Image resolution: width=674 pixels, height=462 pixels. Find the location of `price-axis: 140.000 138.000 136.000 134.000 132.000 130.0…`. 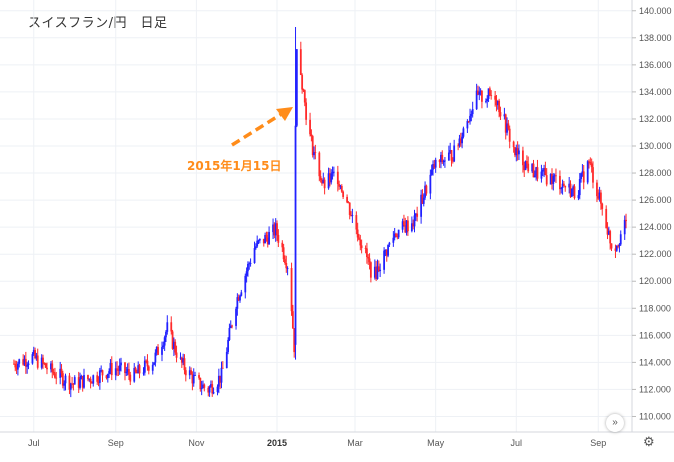

price-axis: 140.000 138.000 136.000 134.000 132.000 130.0… is located at coordinates (652, 213).